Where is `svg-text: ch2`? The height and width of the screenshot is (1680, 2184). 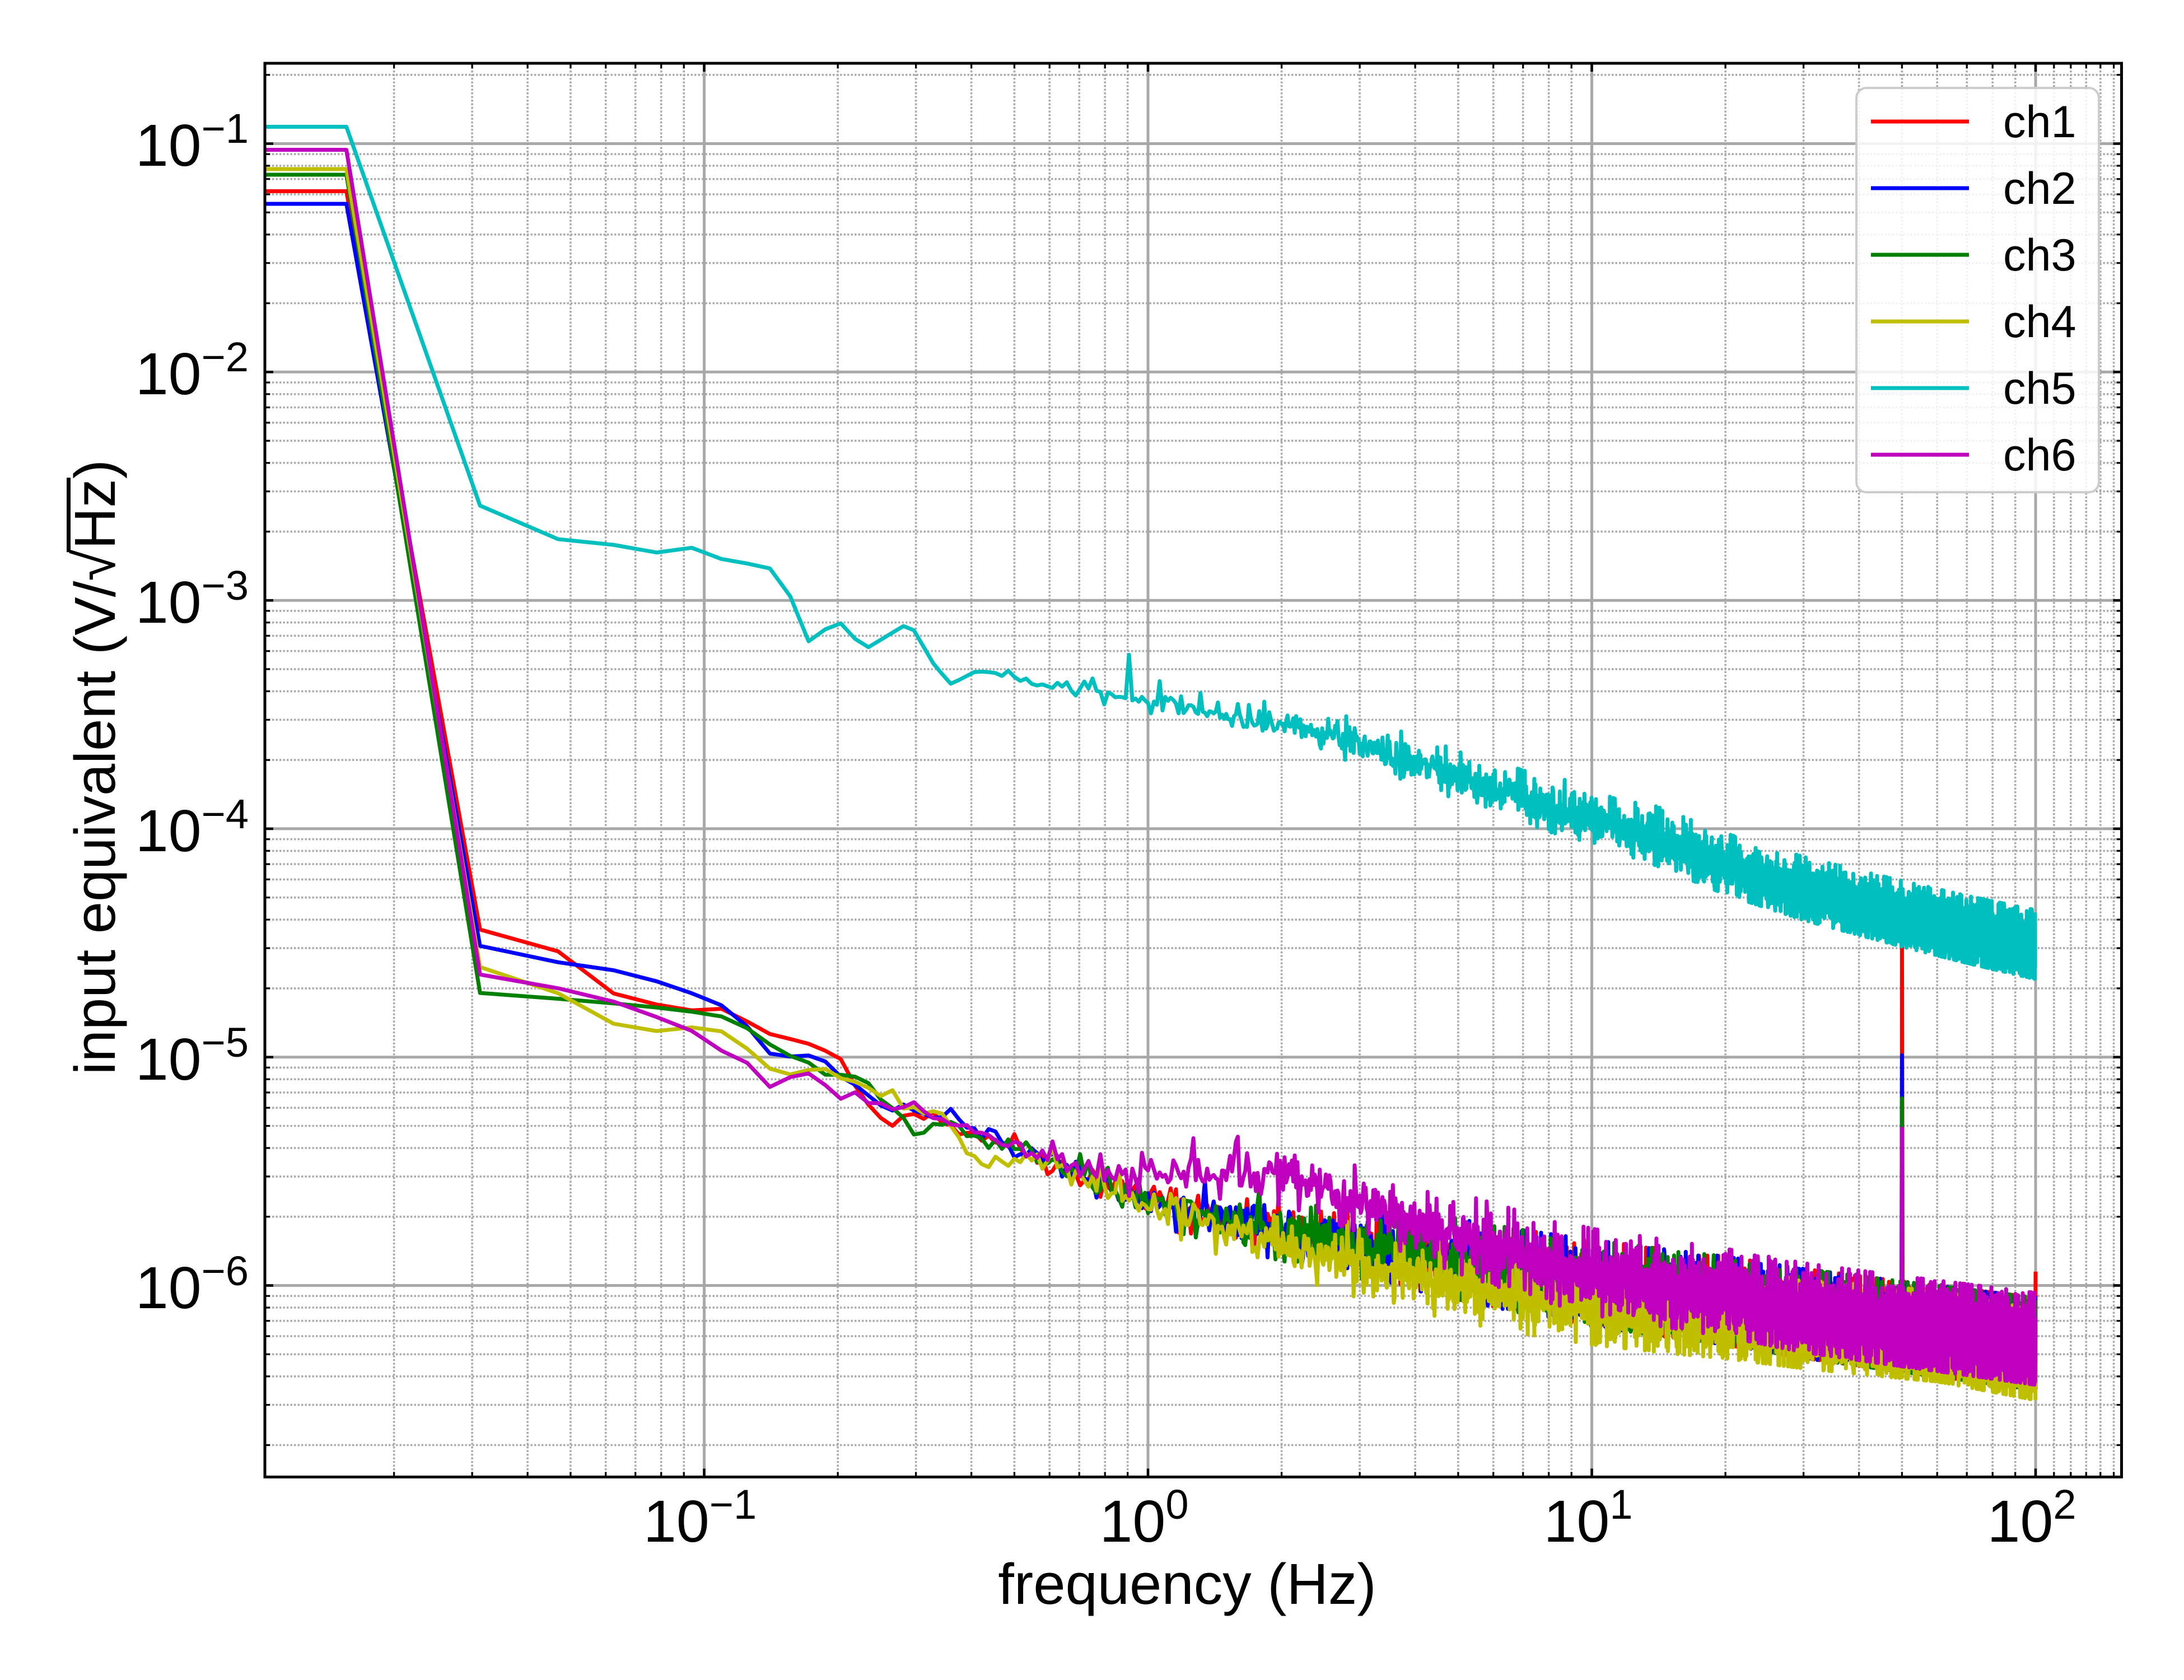
svg-text: ch2 is located at coordinates (2040, 189).